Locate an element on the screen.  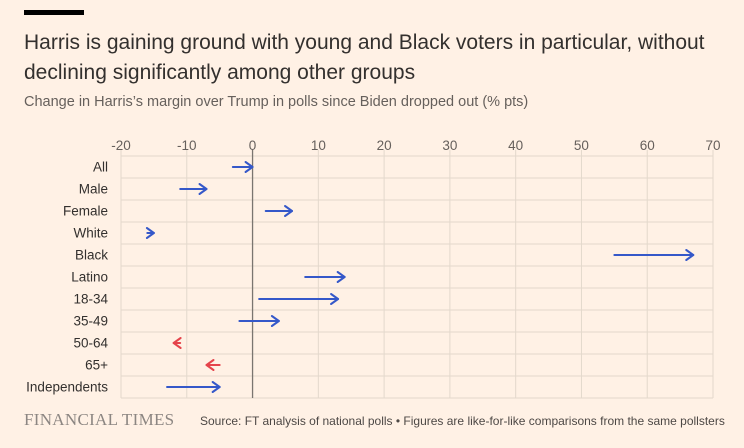
x-tick-label: 60 is located at coordinates (647, 145).